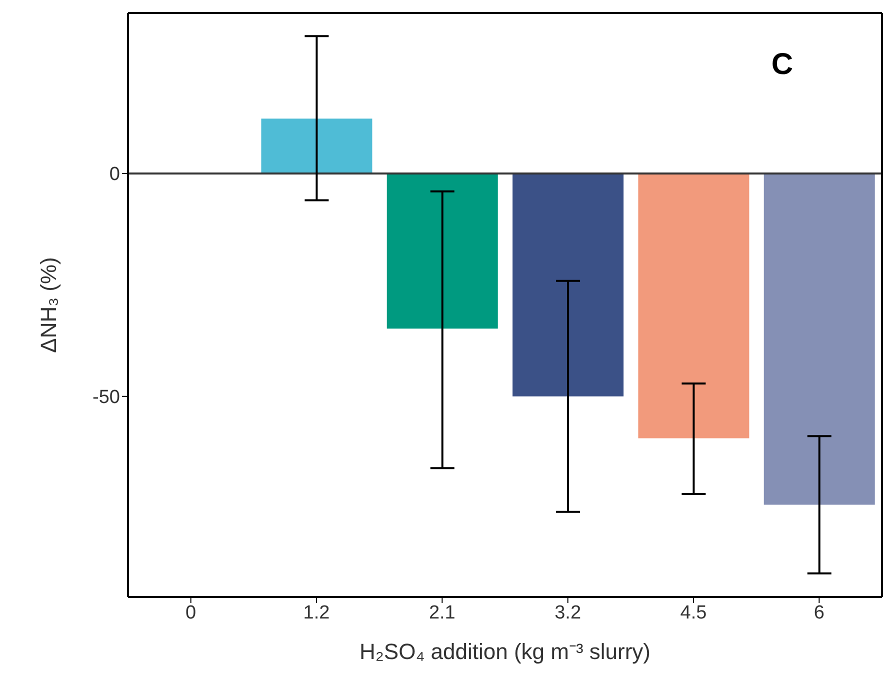 The image size is (883, 681). I want to click on y-tick-label: -50, so click(106, 397).